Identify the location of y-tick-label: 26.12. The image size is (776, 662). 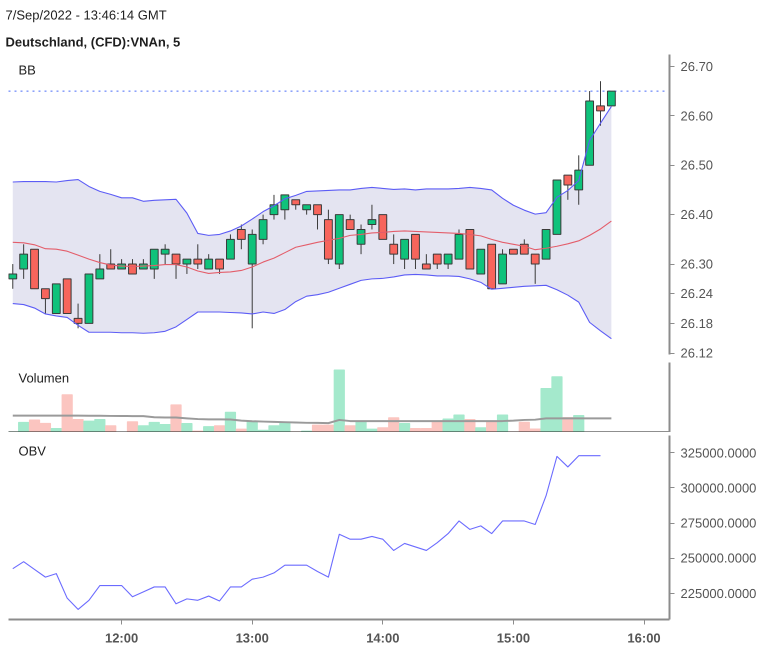
(697, 353).